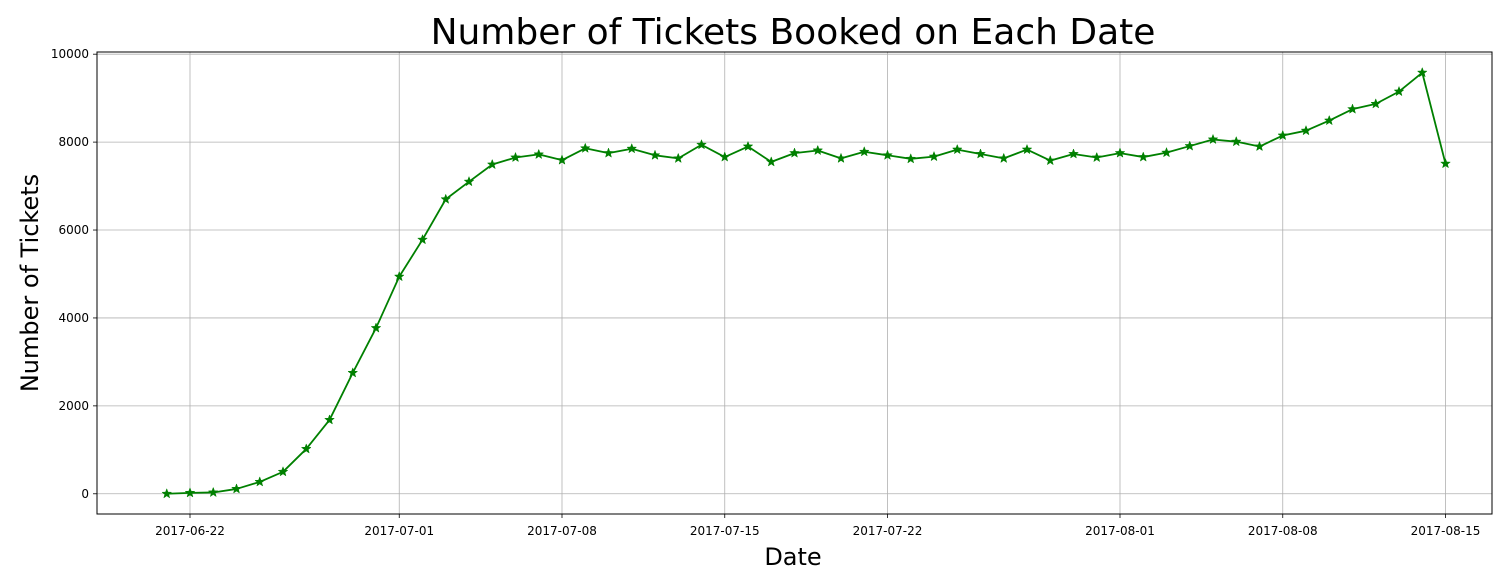  I want to click on y-tick-label: 10000, so click(70, 54).